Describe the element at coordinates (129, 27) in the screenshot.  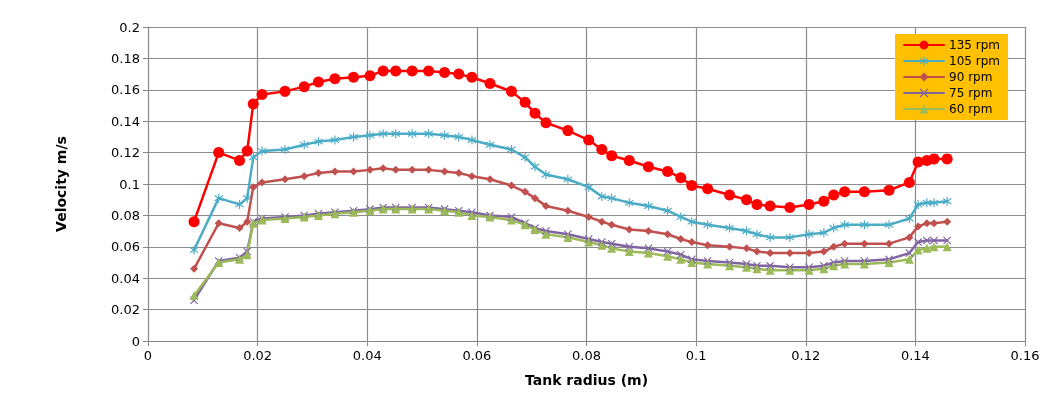
I see `y-tick-label: 0.2` at that location.